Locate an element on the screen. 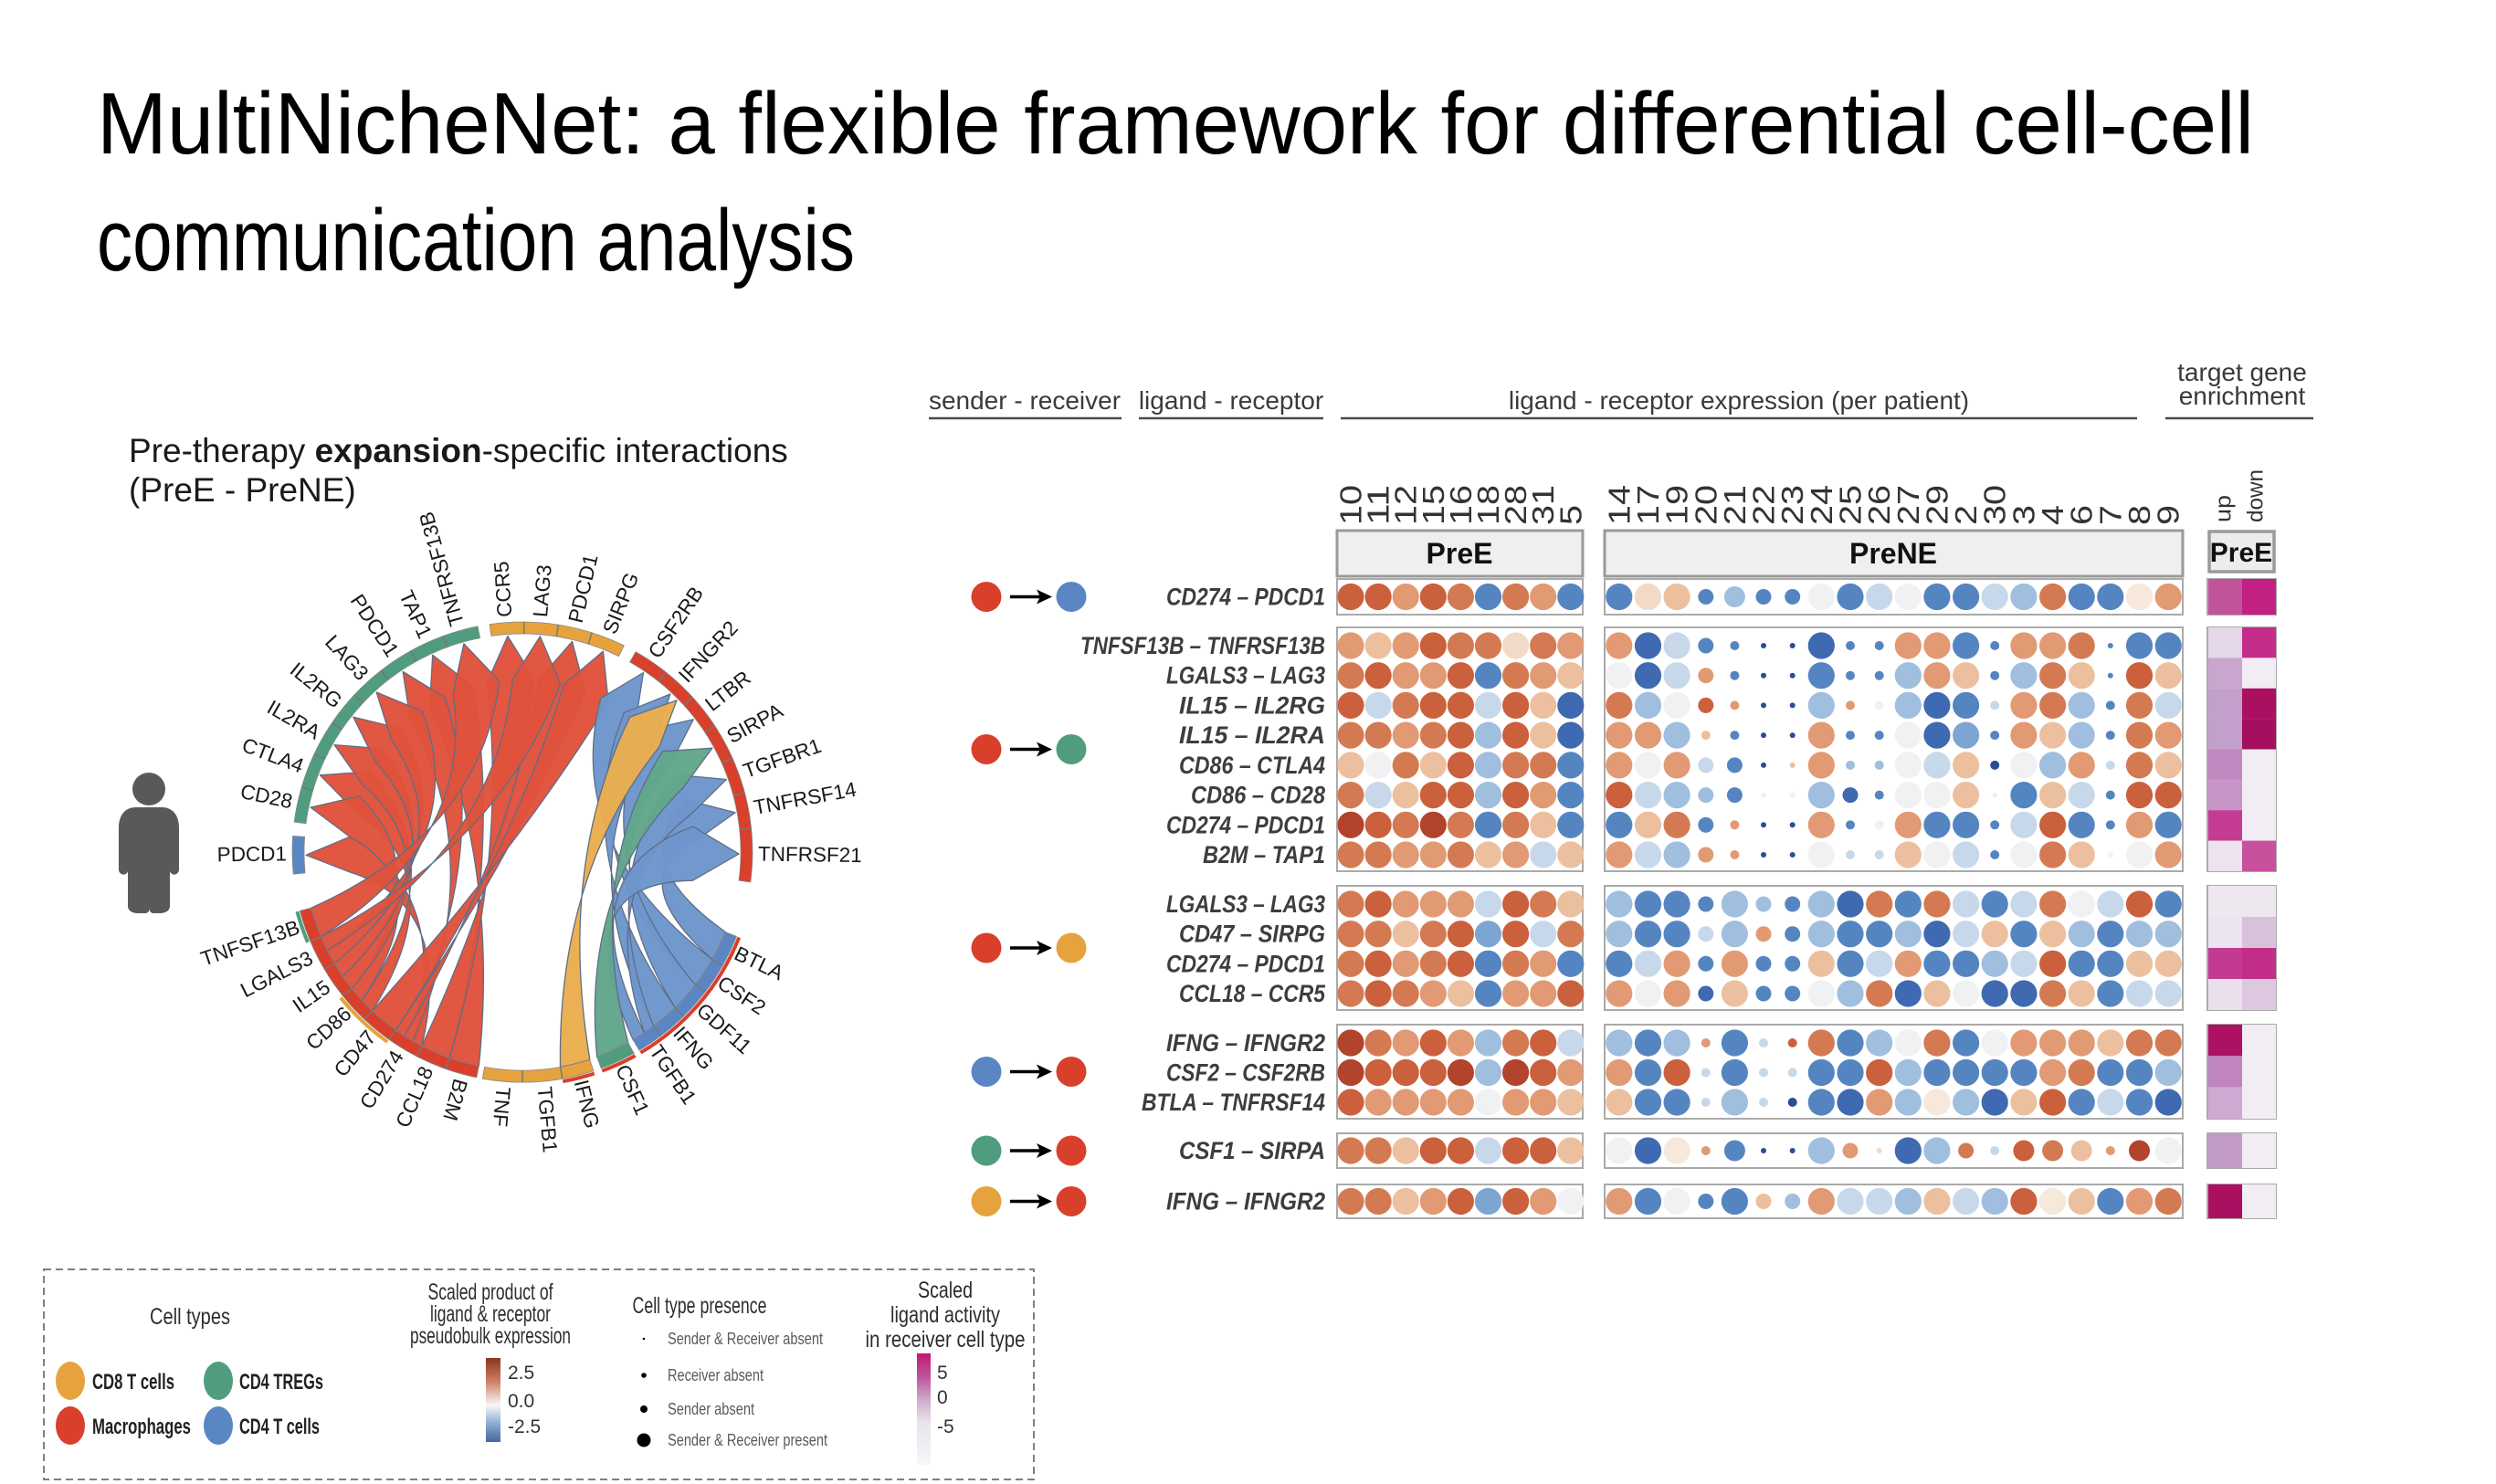 This screenshot has height=1484, width=2496. svg-text: CSF2 – CSF2RB is located at coordinates (1246, 1073).